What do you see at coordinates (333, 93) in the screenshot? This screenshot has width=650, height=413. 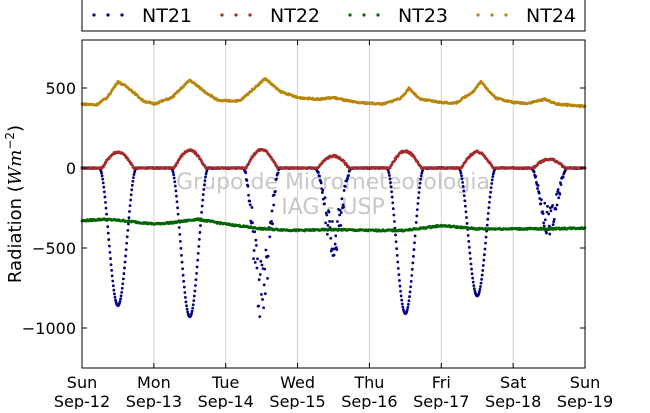 I see `series-NT24` at bounding box center [333, 93].